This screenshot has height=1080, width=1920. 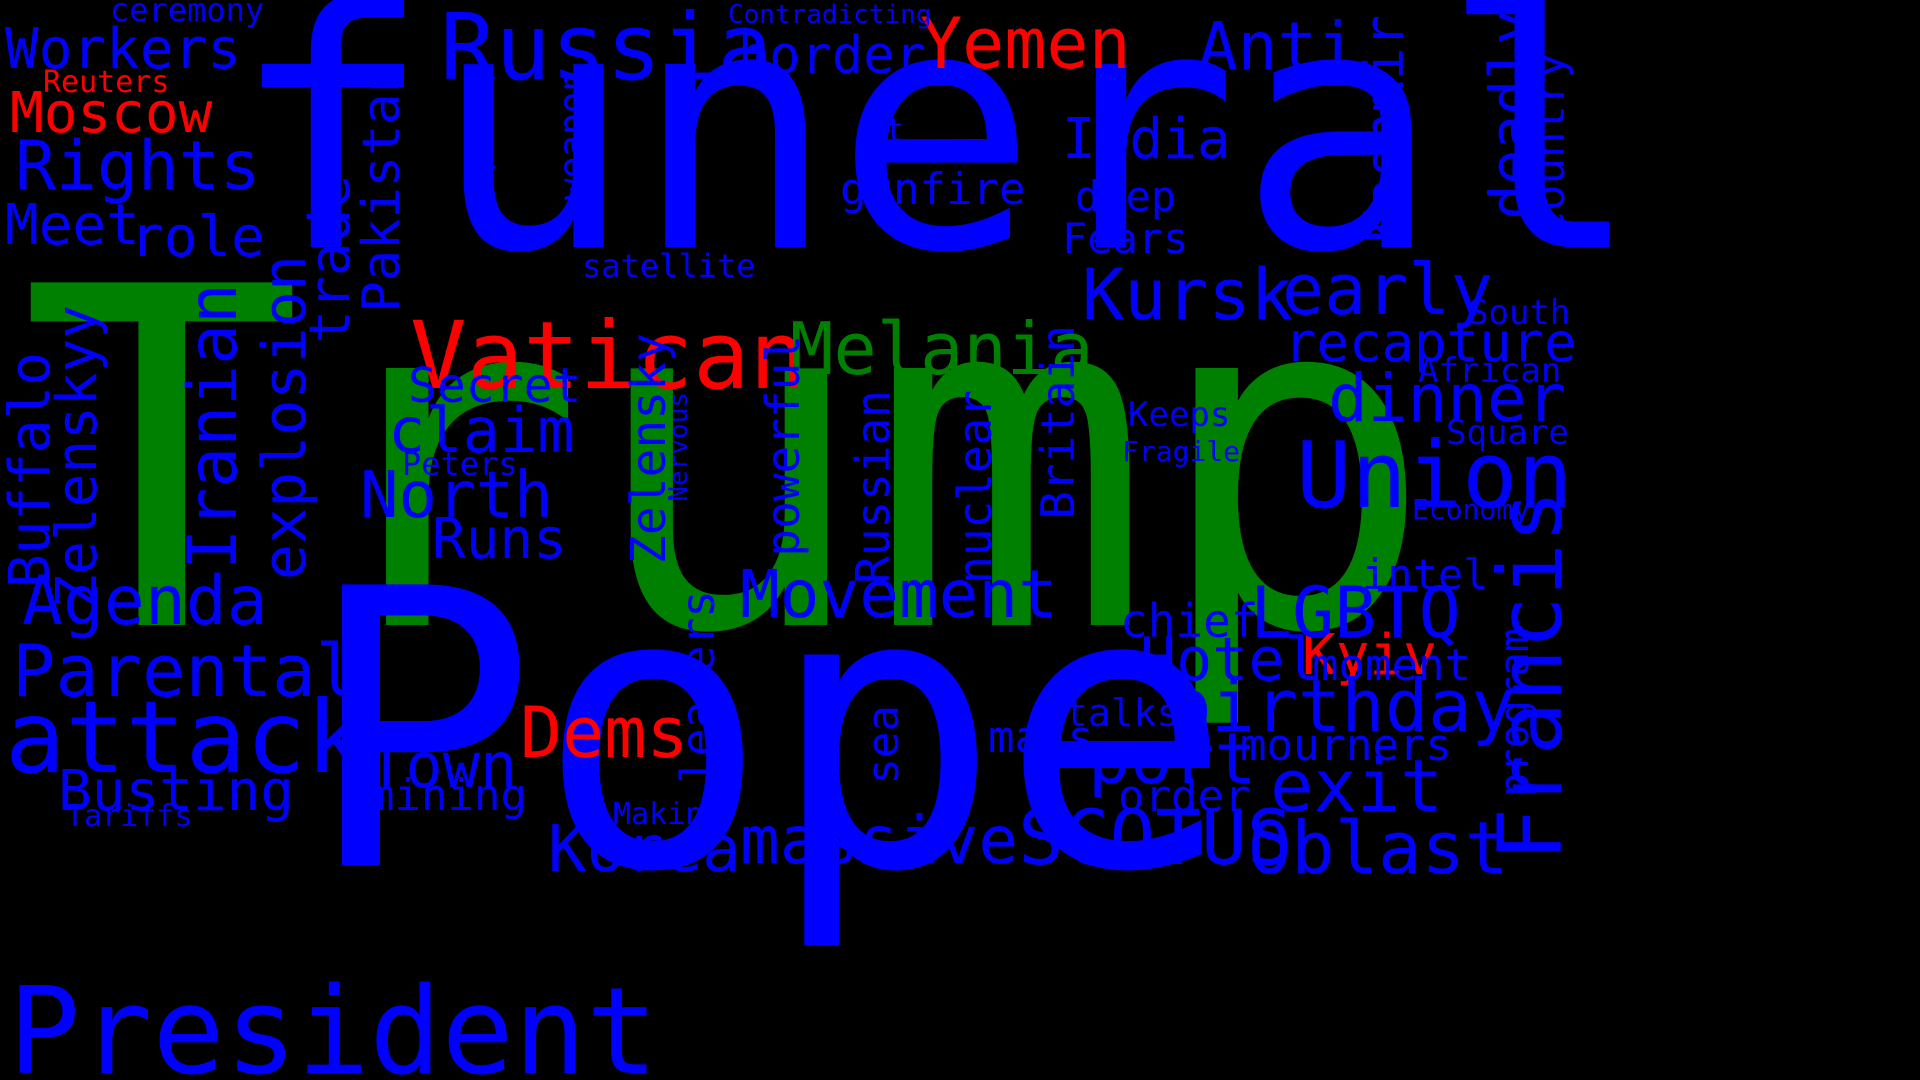 What do you see at coordinates (1179, 415) in the screenshot?
I see `word-keeps: Keeps` at bounding box center [1179, 415].